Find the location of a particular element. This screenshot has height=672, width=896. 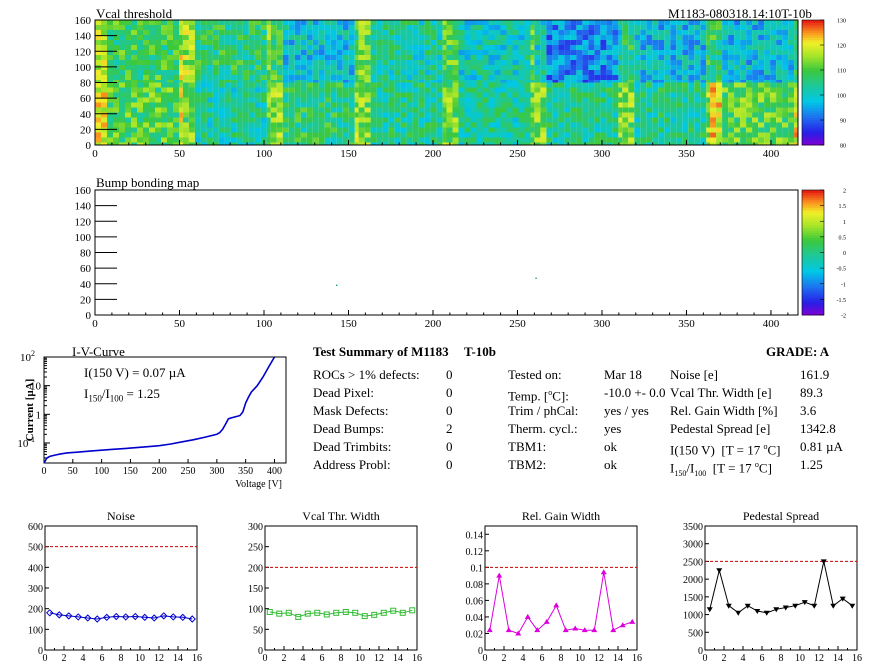

panel-x-tick-label: 6 is located at coordinates (542, 658).